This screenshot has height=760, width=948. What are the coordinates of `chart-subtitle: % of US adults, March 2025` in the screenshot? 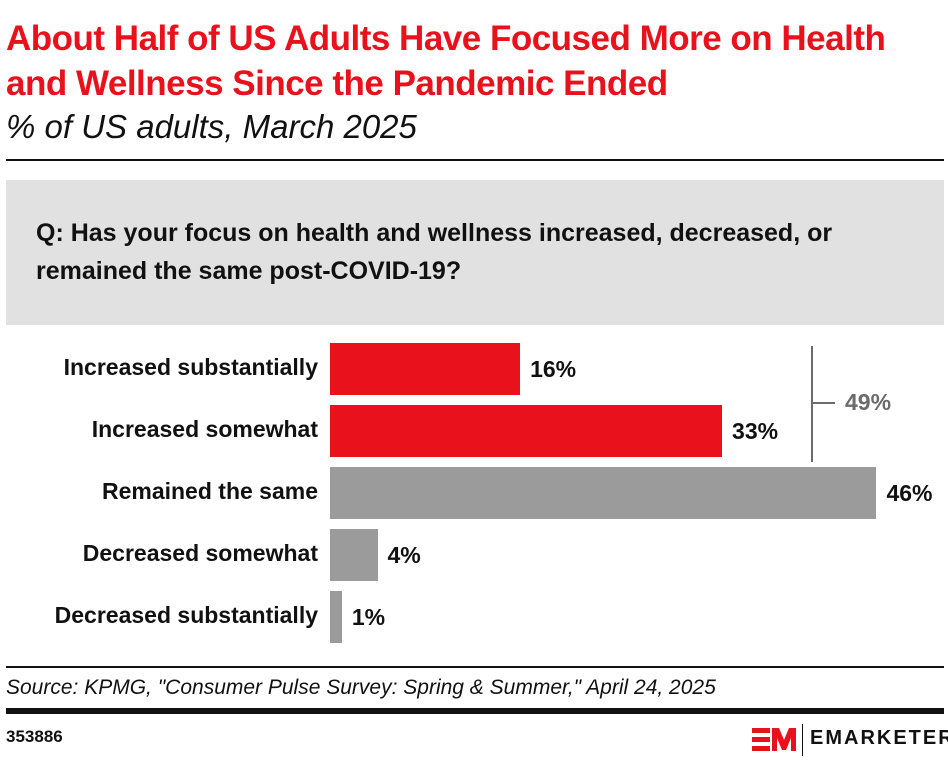 It's located at (211, 126).